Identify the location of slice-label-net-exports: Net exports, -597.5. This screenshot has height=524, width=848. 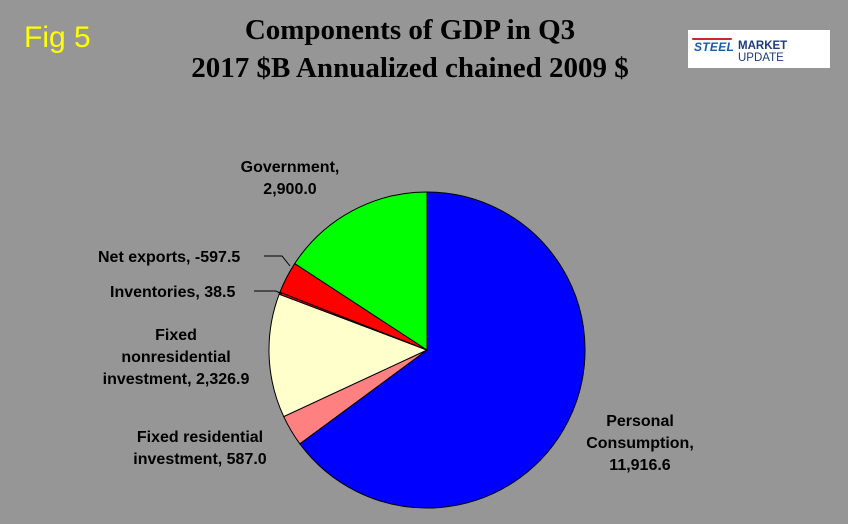
(169, 257).